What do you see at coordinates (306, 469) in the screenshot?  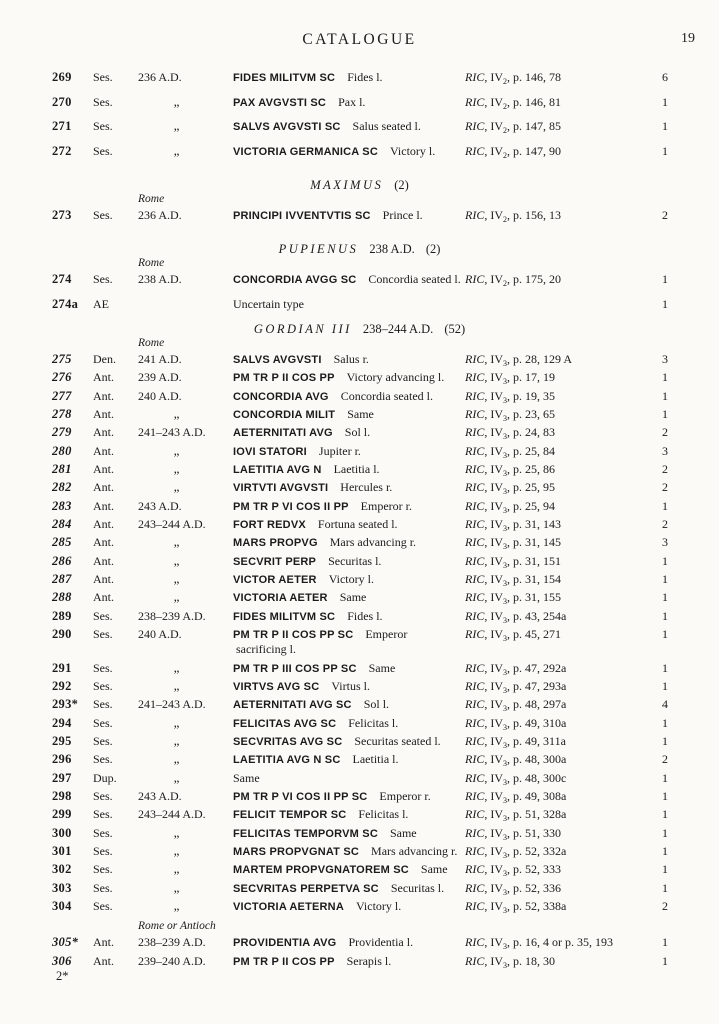 I see `type-cell: LAETITIA AVG N Laetitia l.` at bounding box center [306, 469].